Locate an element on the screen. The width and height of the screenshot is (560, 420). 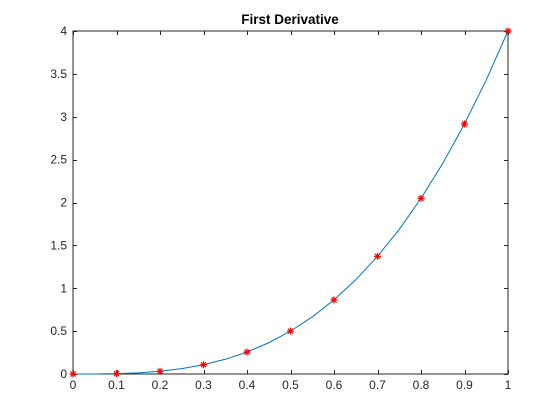
x-tick-label: 0.8 is located at coordinates (421, 385).